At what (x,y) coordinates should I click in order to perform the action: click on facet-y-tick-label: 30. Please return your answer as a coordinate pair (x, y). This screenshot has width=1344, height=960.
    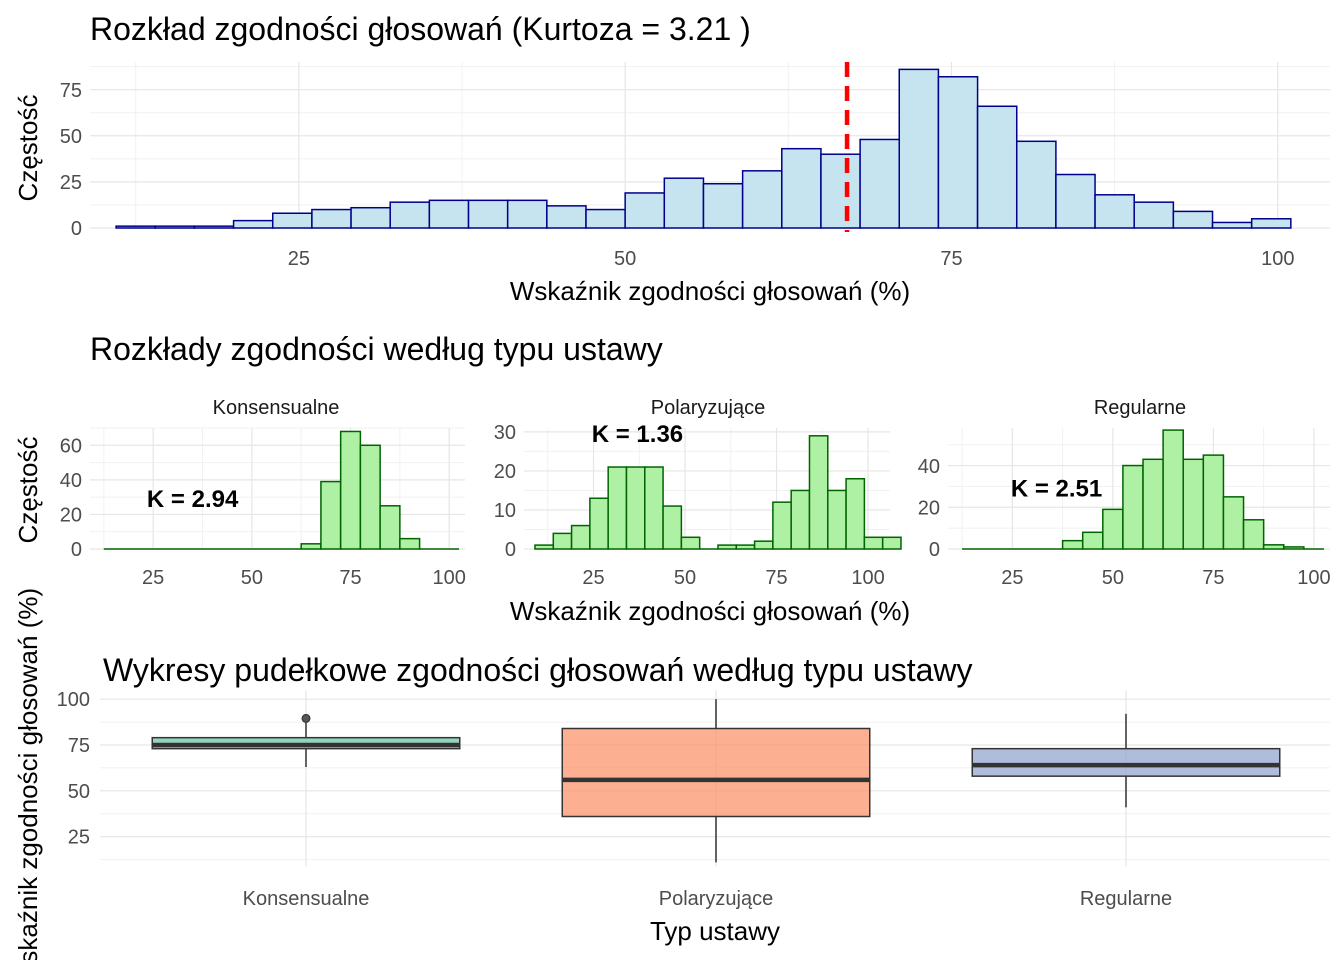
    Looking at the image, I should click on (505, 433).